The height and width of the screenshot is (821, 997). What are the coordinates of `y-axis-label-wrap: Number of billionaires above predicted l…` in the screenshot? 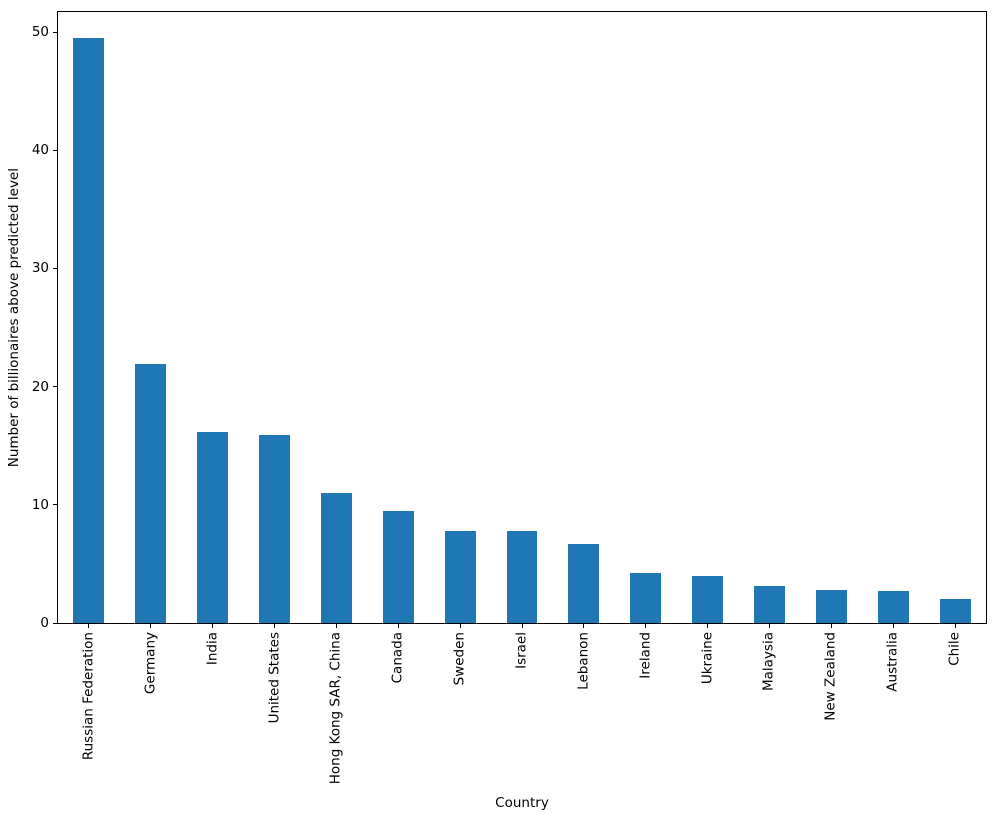 It's located at (14, 317).